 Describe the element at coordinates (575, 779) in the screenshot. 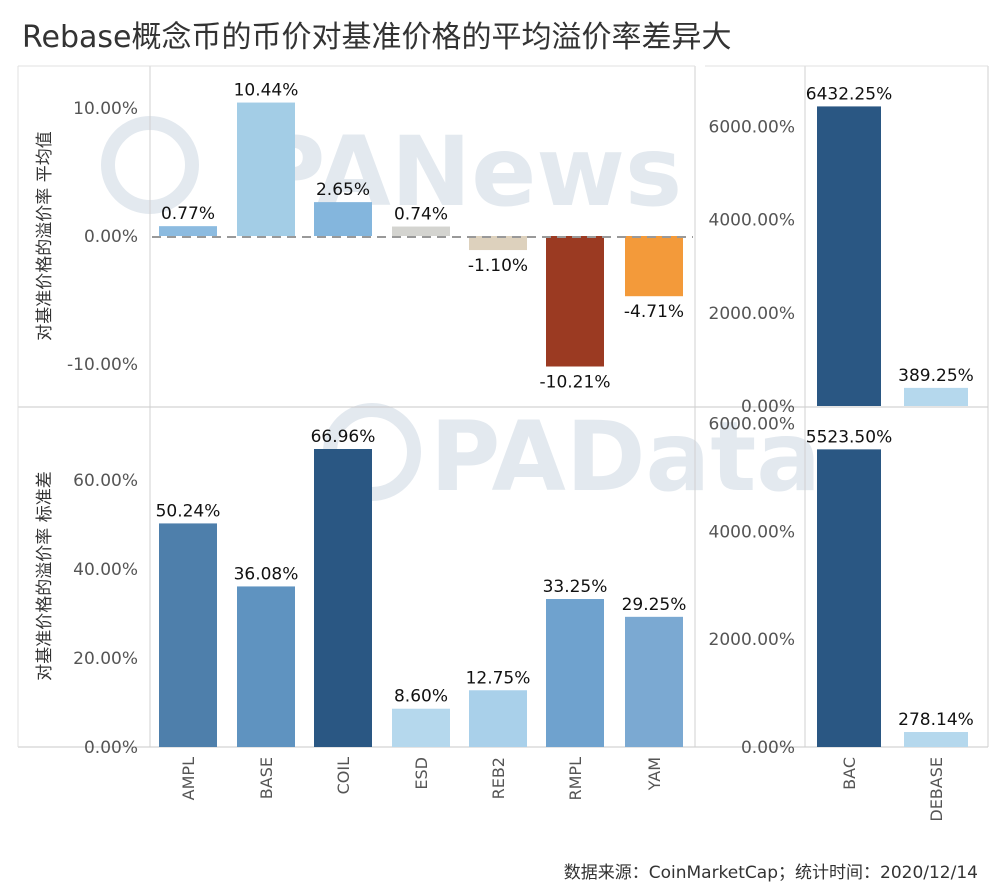

I see `x-tick-label-rmpl: RMPL` at that location.